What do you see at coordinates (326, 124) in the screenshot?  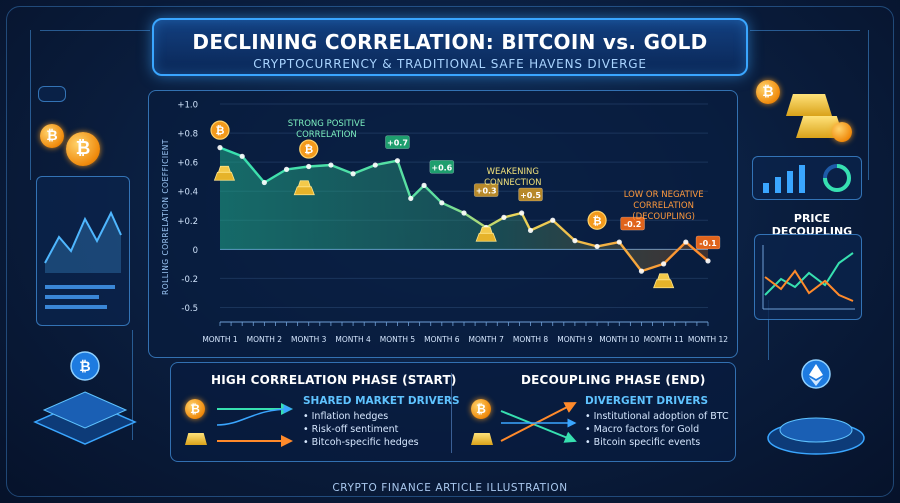 I see `chart-annotation: STRONG POSITIVE` at bounding box center [326, 124].